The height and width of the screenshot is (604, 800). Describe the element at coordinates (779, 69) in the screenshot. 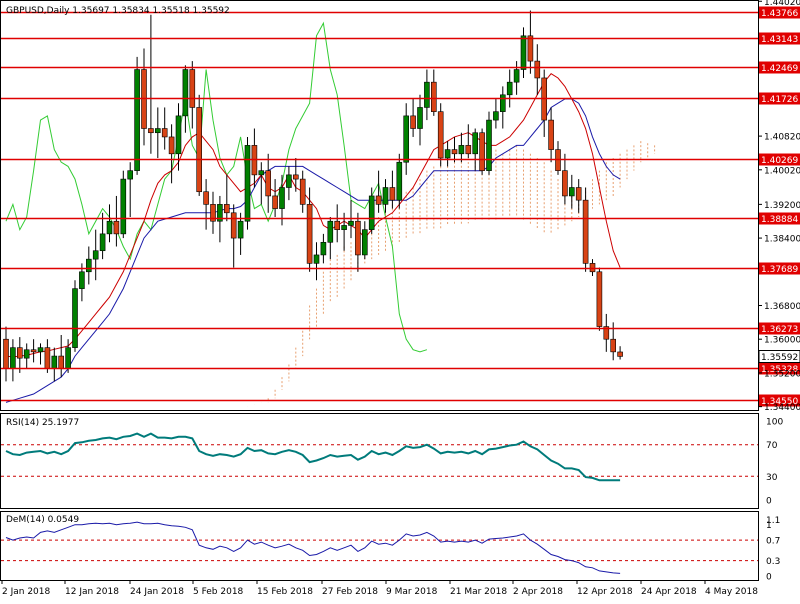

I see `level-label: 1.42469` at that location.